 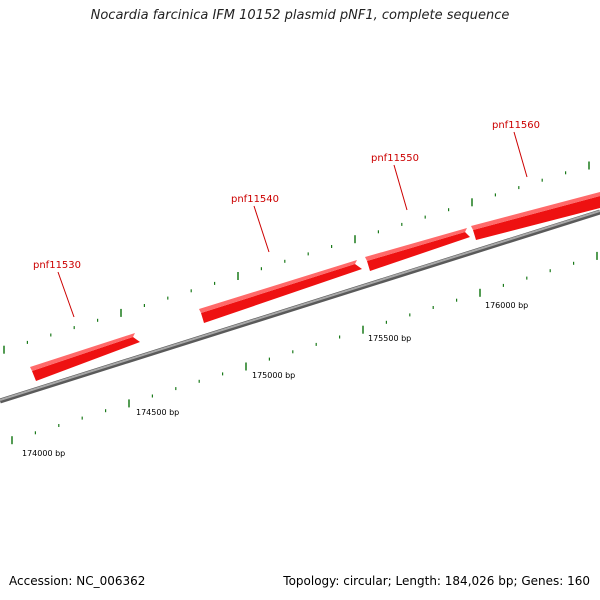 What do you see at coordinates (77, 581) in the screenshot?
I see `accession-text: Accession: NC_006362` at bounding box center [77, 581].